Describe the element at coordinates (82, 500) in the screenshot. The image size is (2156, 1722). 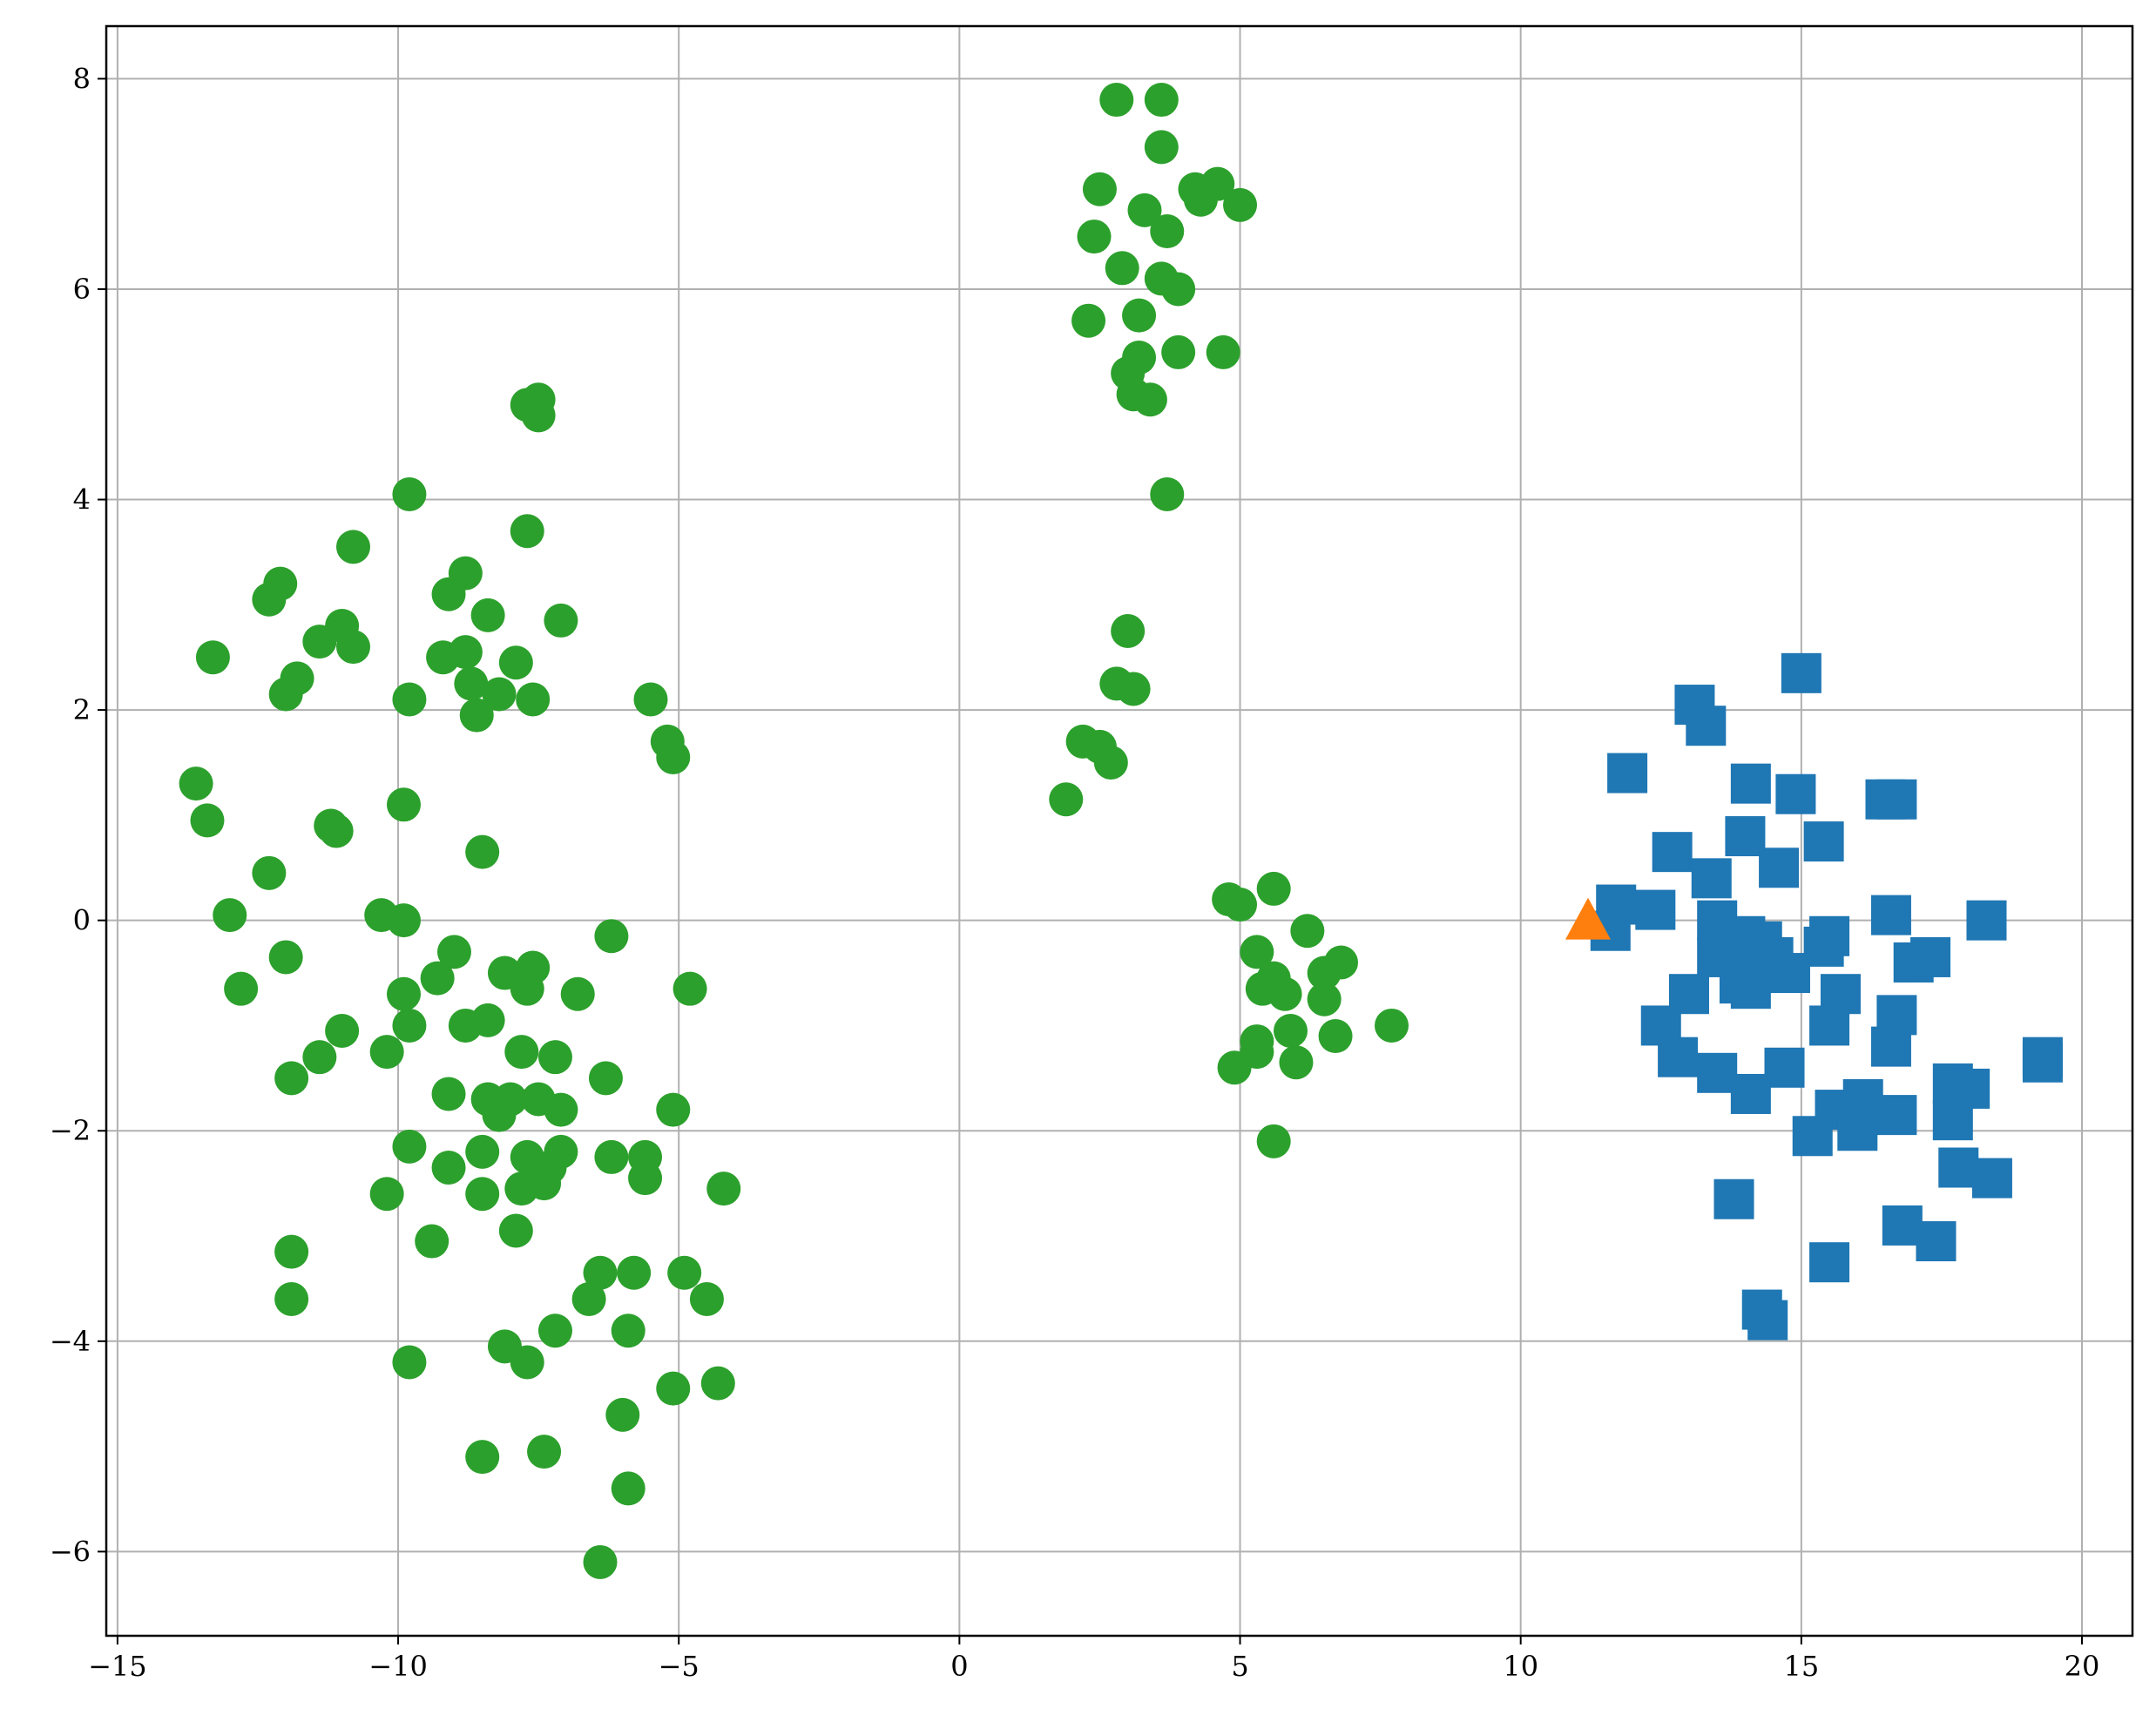
I see `y-tick-label: 4` at that location.